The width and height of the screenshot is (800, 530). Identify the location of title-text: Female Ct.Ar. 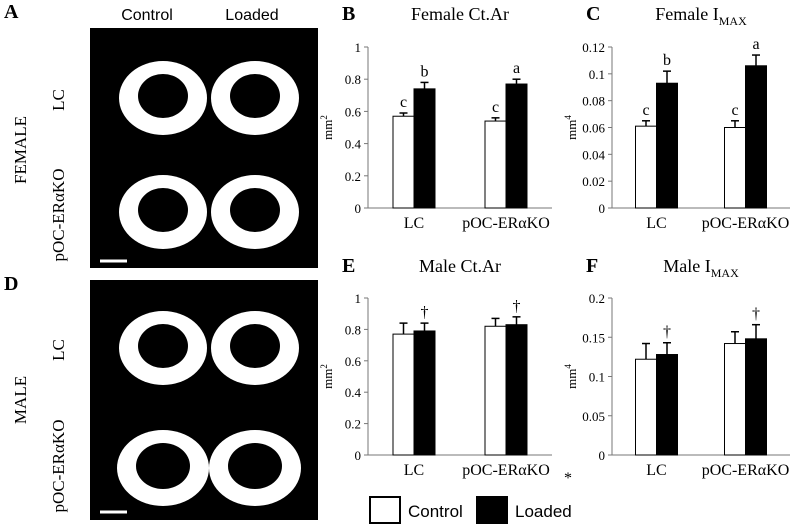
(460, 14).